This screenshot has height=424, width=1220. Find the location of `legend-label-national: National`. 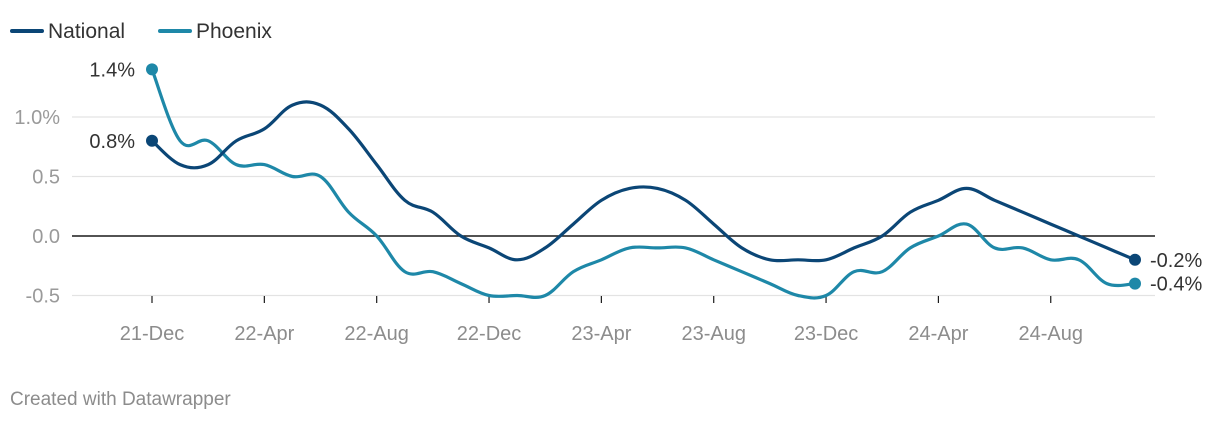

legend-label-national: National is located at coordinates (86, 31).